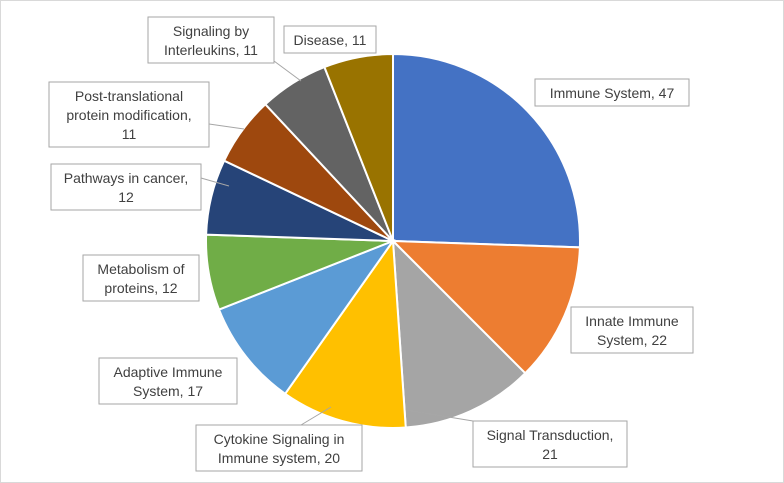 This screenshot has height=483, width=784. What do you see at coordinates (486, 150) in the screenshot?
I see `pie-slice-immune-system` at bounding box center [486, 150].